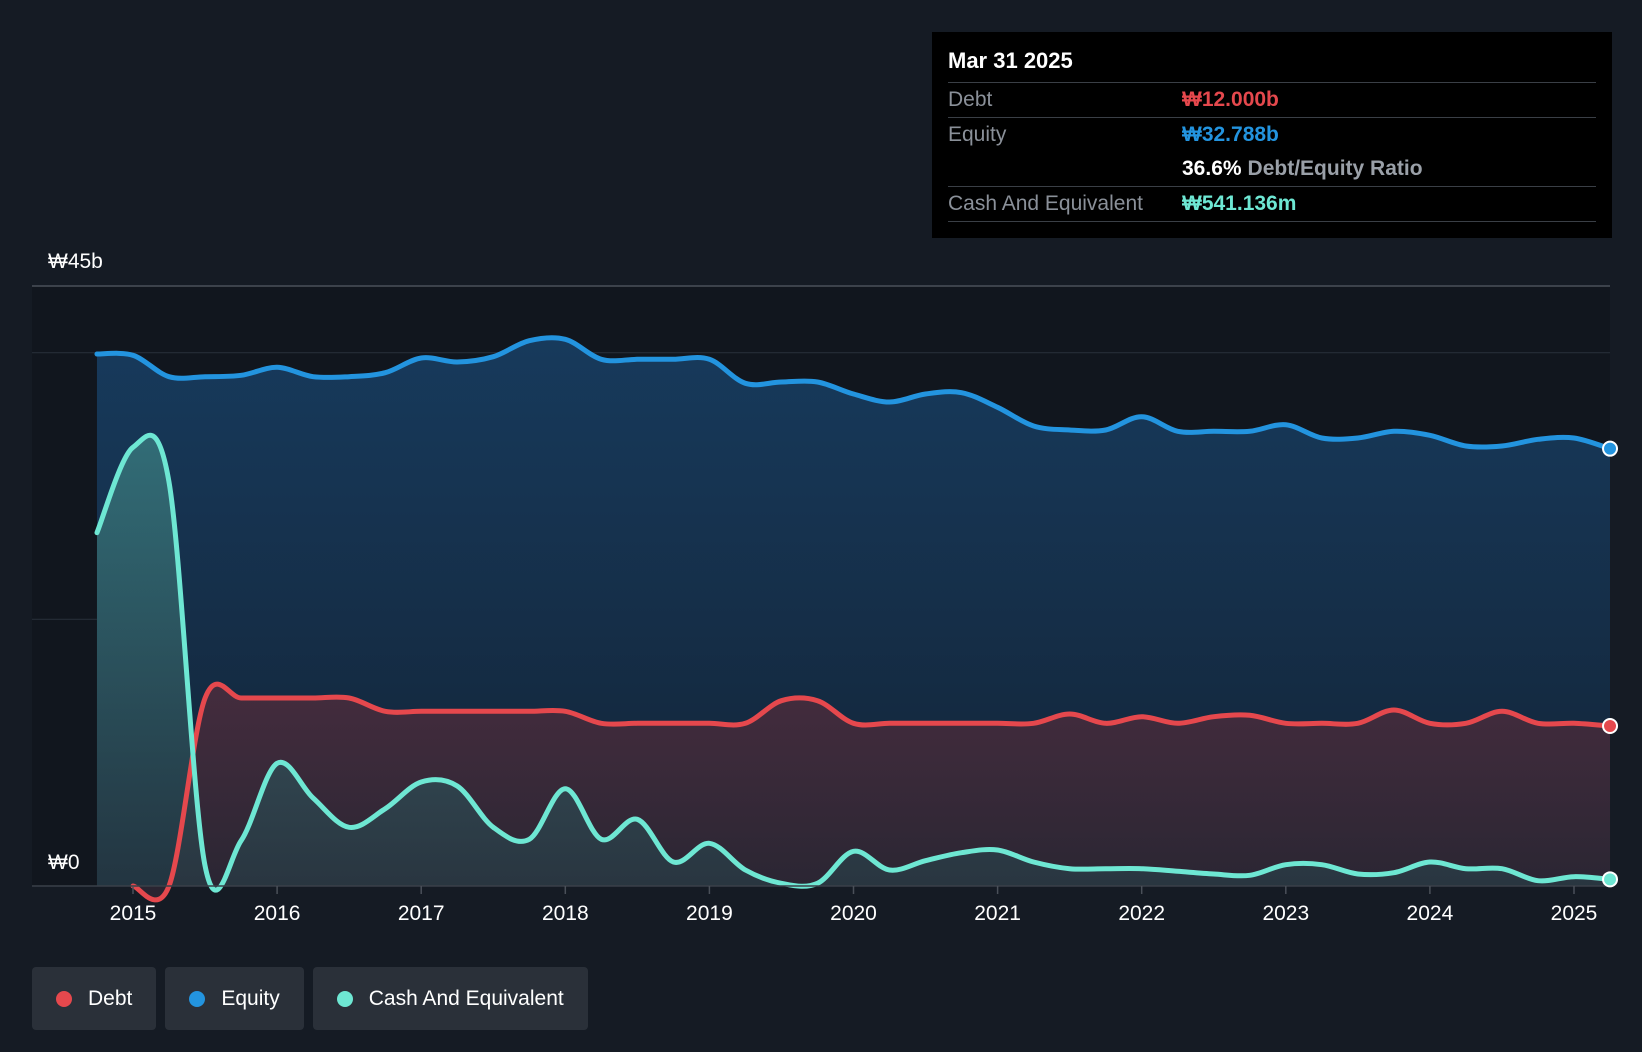  I want to click on equity-line, so click(853, 393).